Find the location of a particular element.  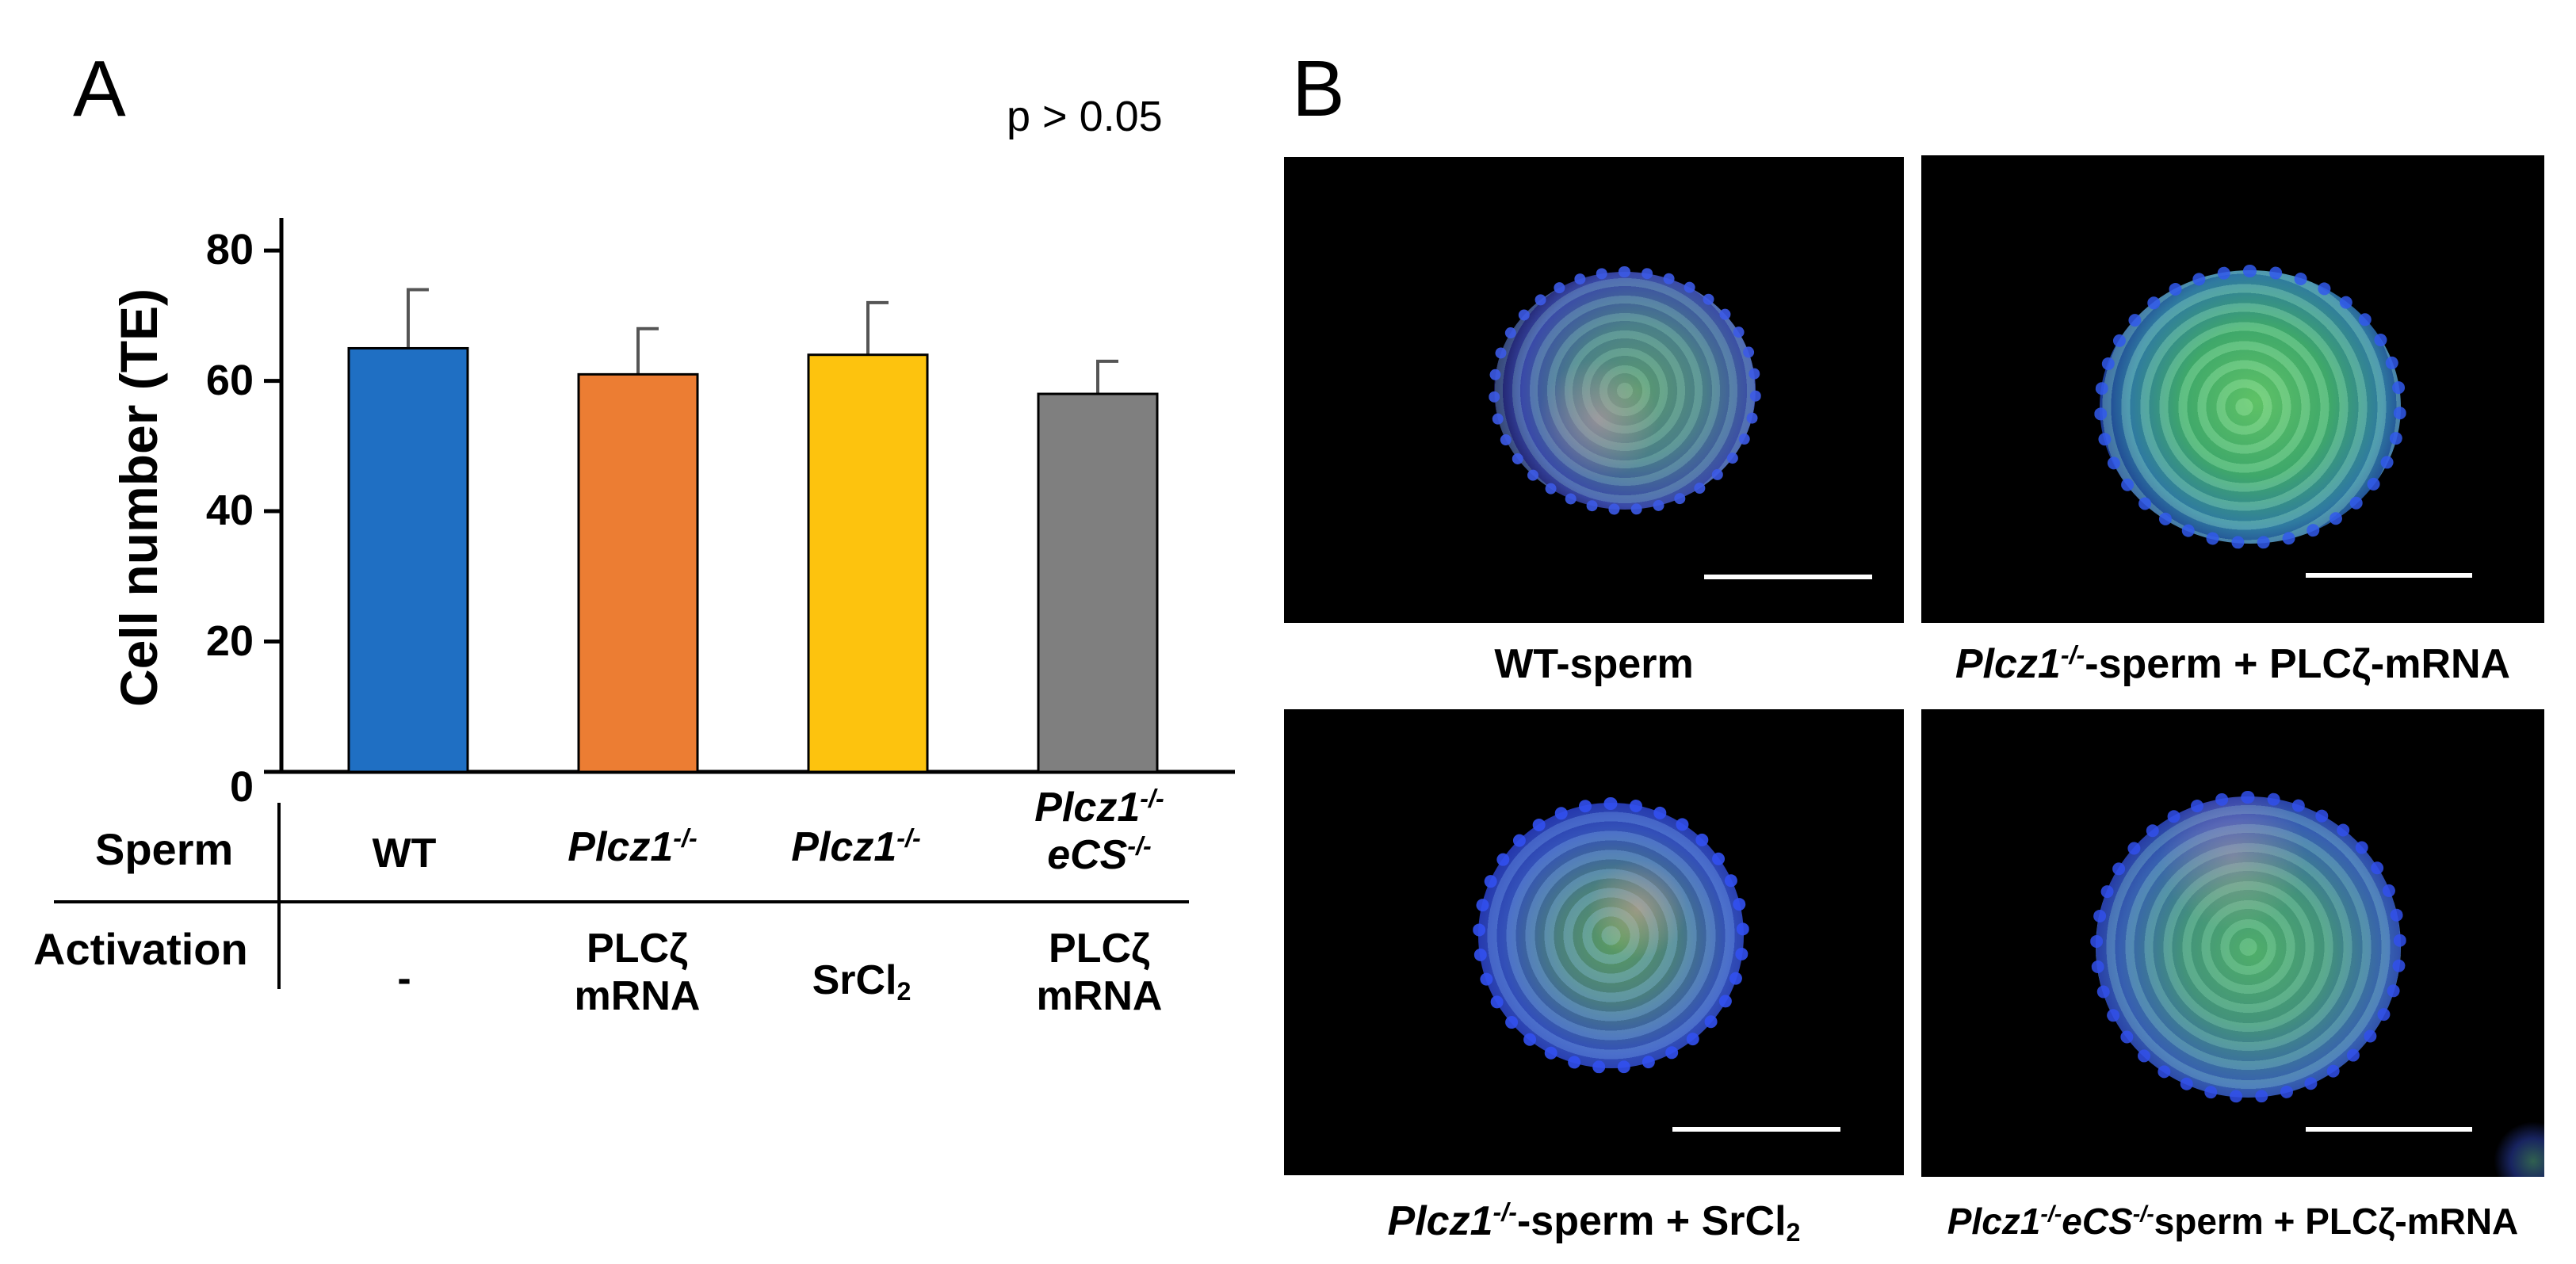

micrograph-wt-sperm is located at coordinates (1594, 390).